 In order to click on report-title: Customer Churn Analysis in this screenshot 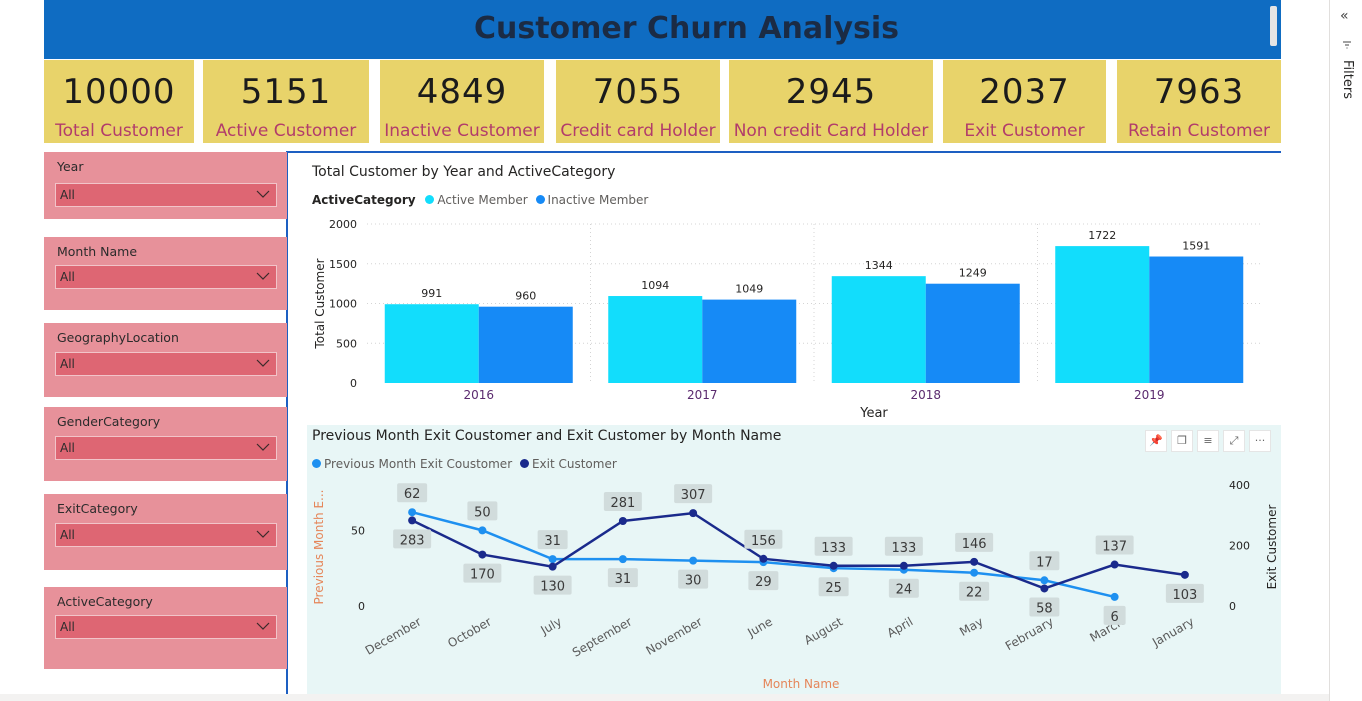, I will do `click(686, 28)`.